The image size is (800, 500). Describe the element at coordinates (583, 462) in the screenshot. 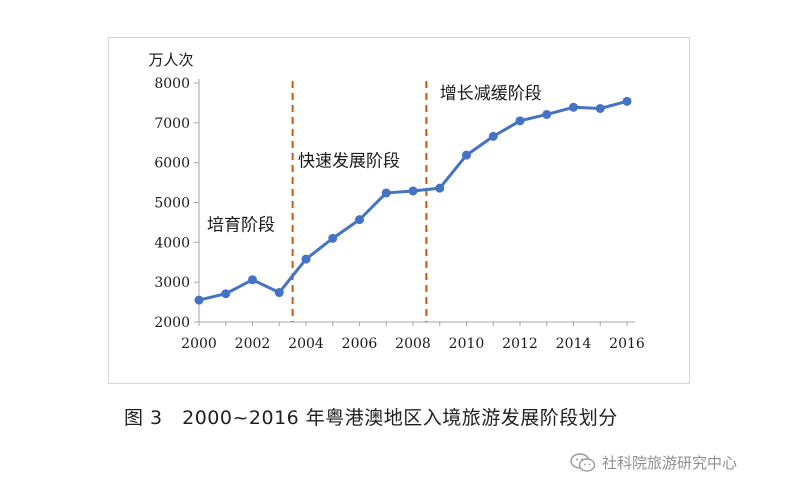

I see `wechat-icon` at that location.